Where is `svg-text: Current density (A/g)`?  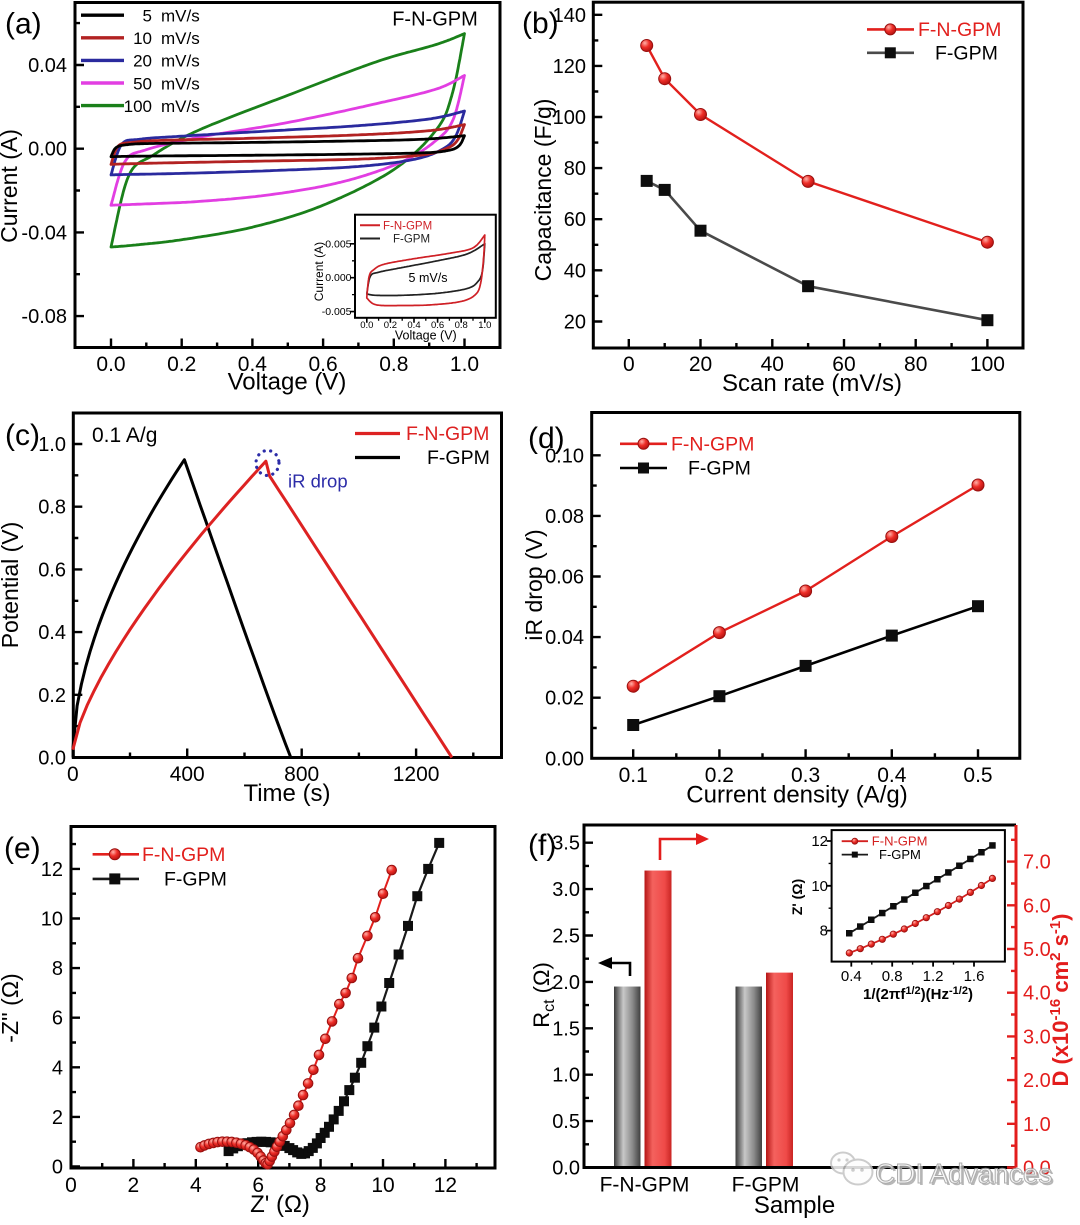 svg-text: Current density (A/g) is located at coordinates (796, 795).